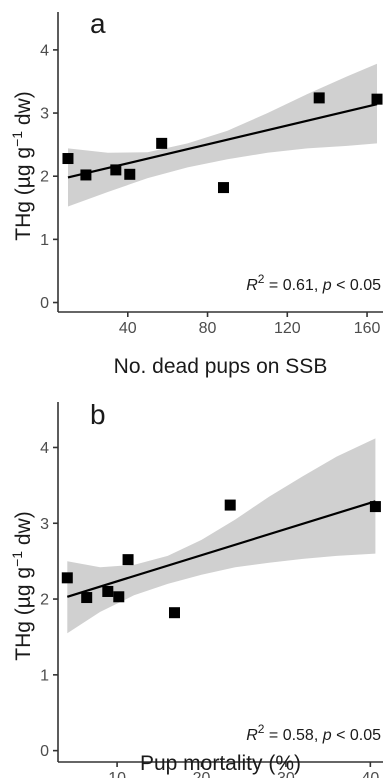 The image size is (388, 778). What do you see at coordinates (293, 735) in the screenshot?
I see `r2-value: = 0.58,` at bounding box center [293, 735].